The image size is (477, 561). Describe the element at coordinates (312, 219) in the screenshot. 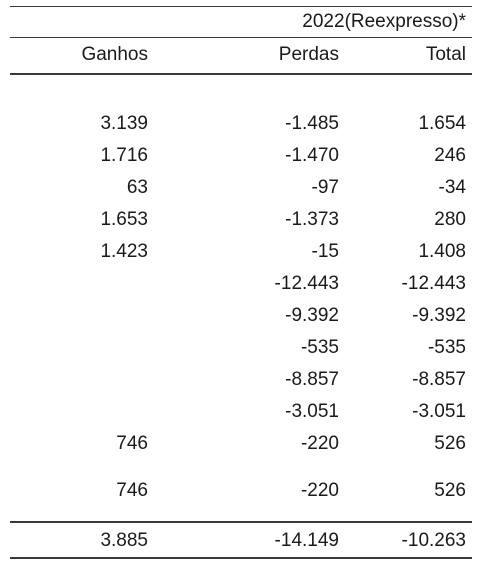

I see `cell-perdas: -1.373` at that location.